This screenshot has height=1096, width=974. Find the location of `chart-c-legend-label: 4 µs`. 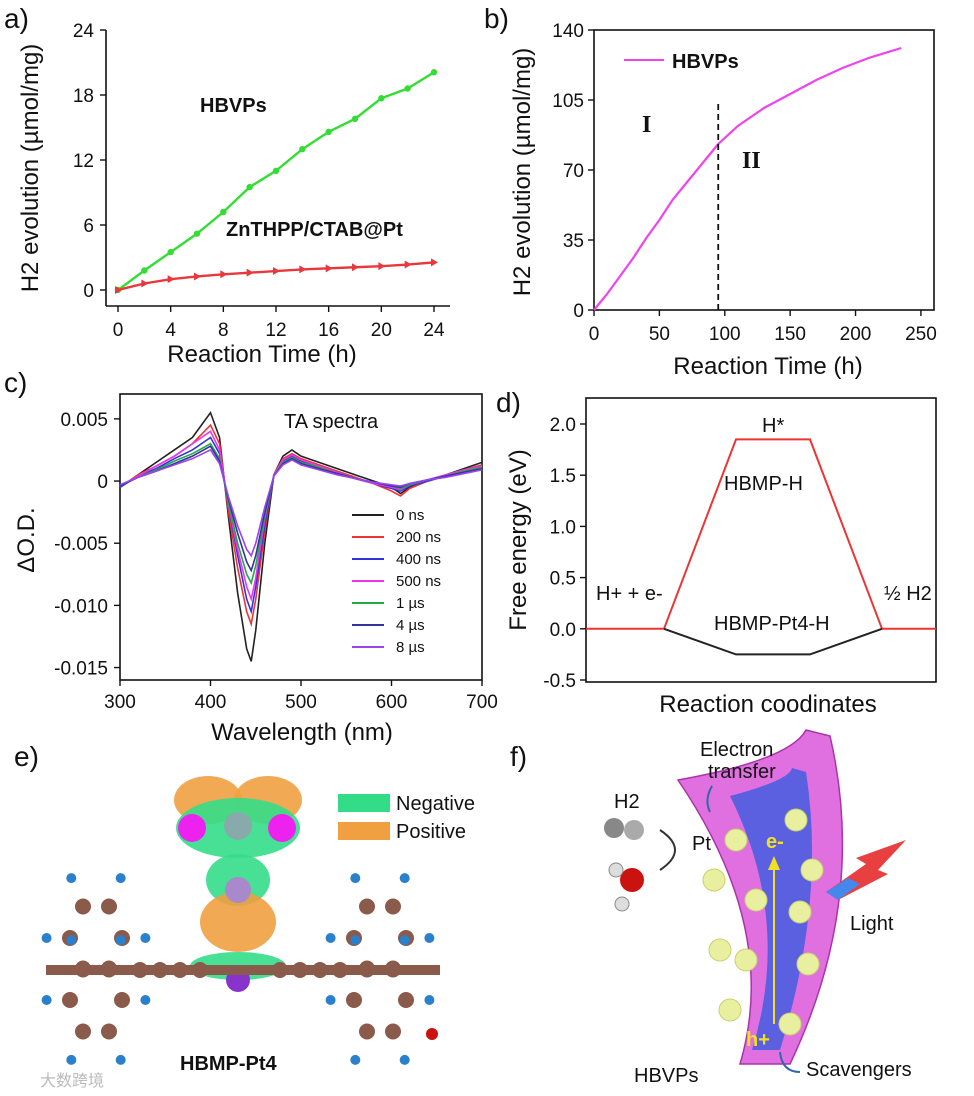

chart-c-legend-label: 4 µs is located at coordinates (410, 625).